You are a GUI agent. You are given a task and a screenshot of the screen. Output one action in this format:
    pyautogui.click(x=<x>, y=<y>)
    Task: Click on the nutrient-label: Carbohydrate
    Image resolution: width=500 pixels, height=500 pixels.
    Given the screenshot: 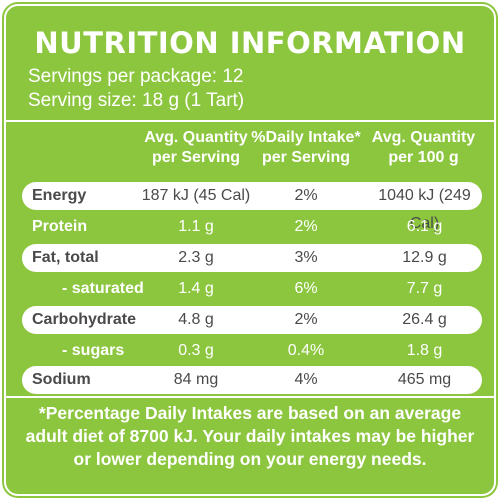 What is the action you would take?
    pyautogui.click(x=84, y=319)
    